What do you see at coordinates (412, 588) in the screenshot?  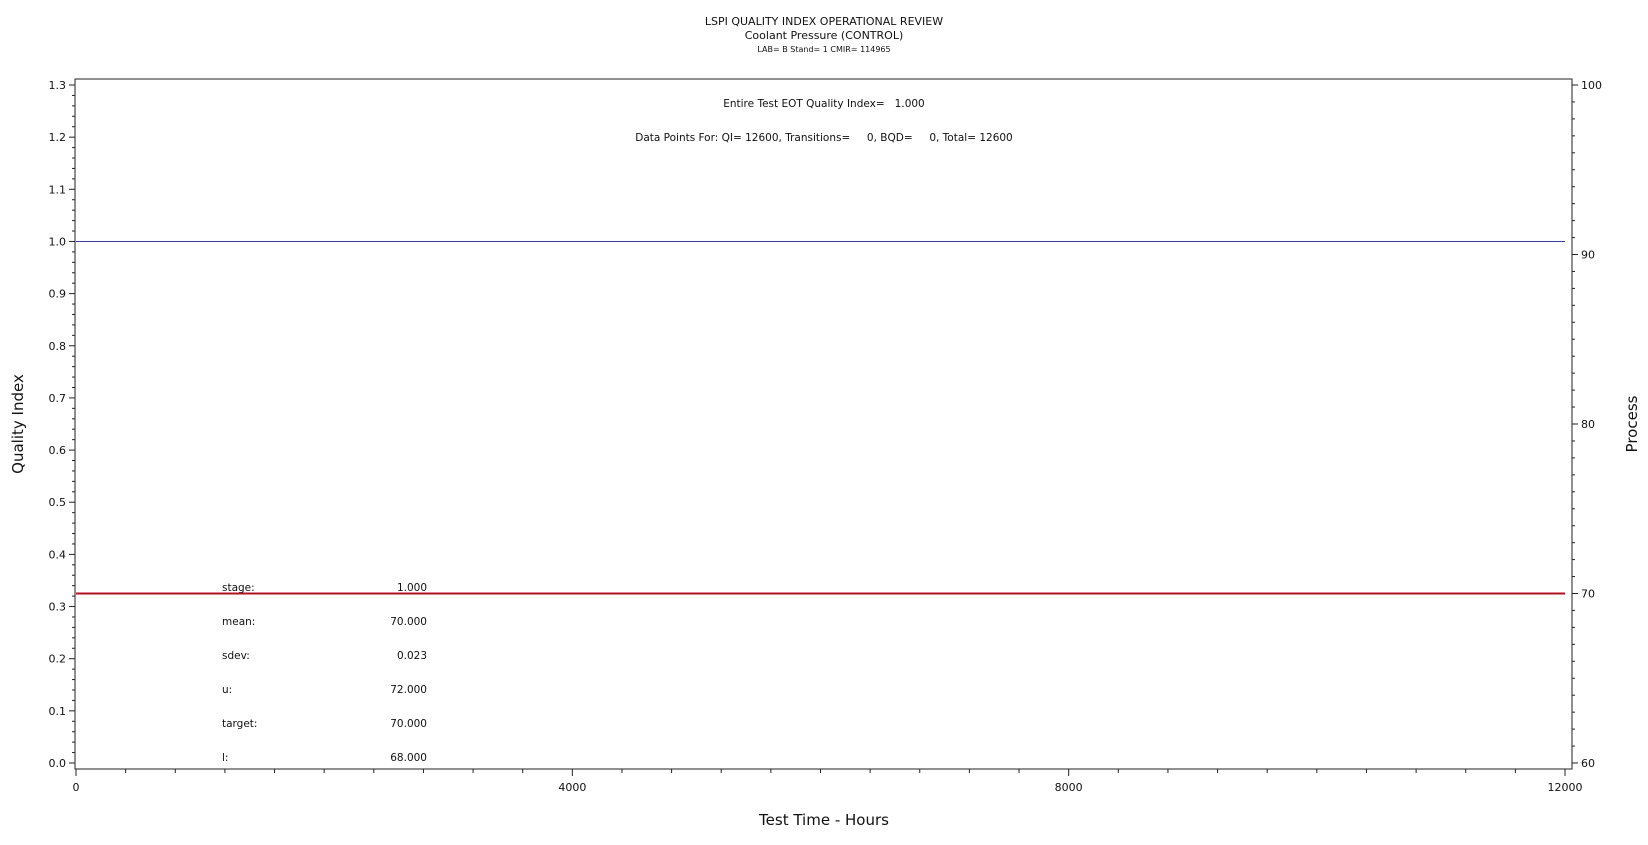 I see `stat-value: 1.000` at bounding box center [412, 588].